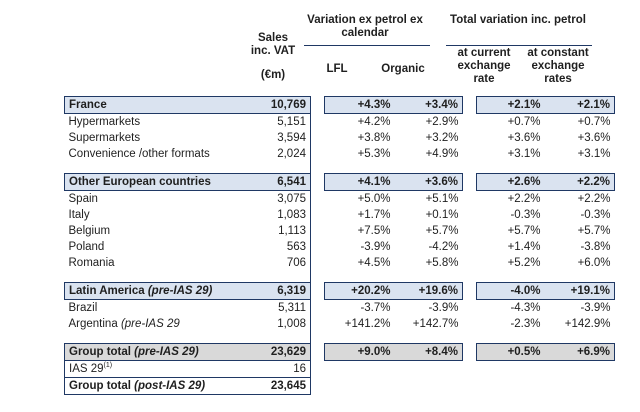 The width and height of the screenshot is (640, 412). I want to click on header-sales: Sales inc. VAT (€m), so click(273, 56).